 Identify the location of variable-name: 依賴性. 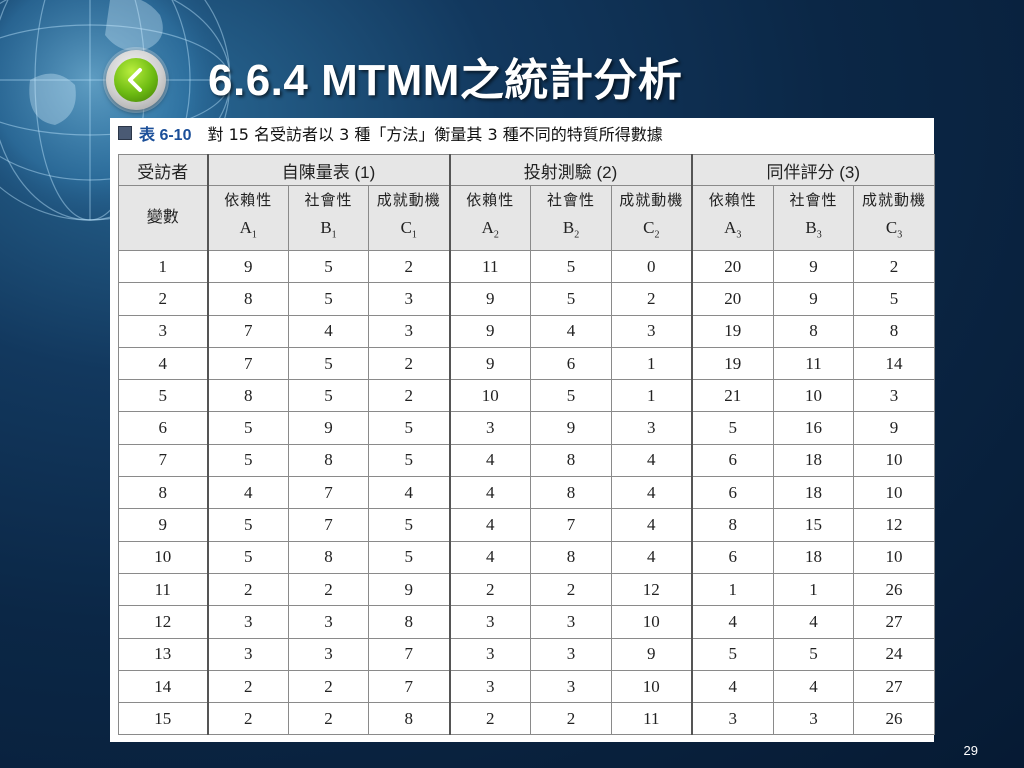
(732, 200).